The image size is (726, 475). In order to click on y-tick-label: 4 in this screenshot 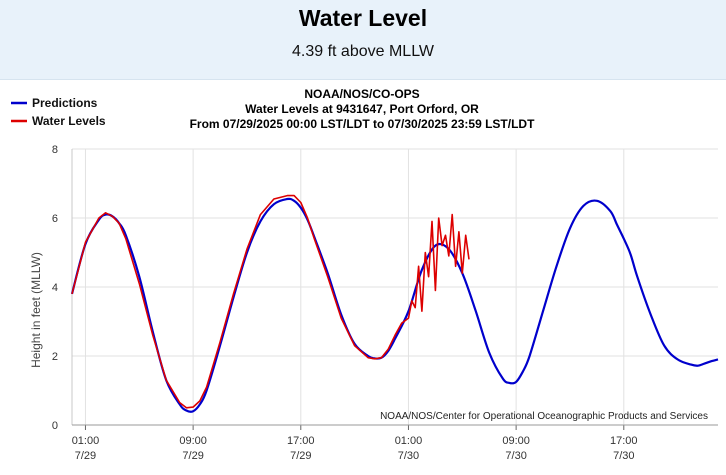, I will do `click(55, 288)`.